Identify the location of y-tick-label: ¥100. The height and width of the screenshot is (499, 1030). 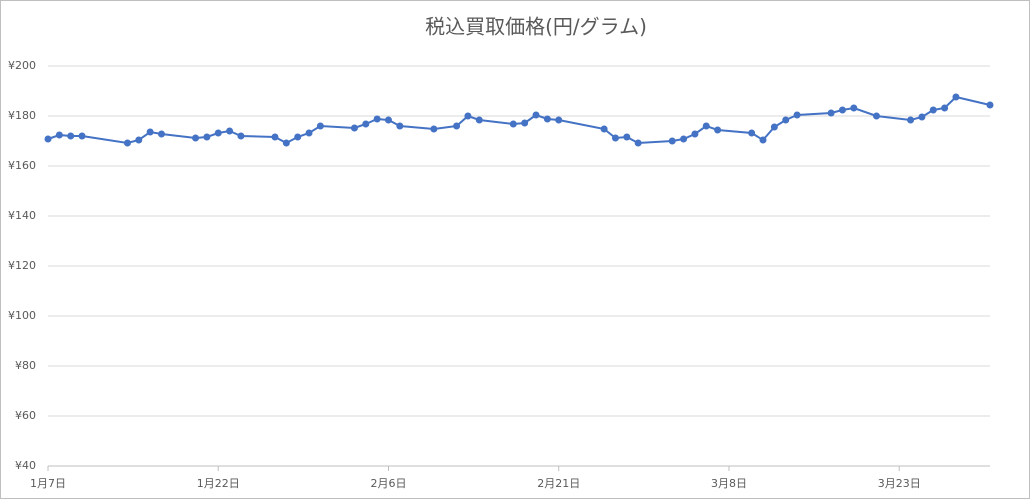
(22, 315).